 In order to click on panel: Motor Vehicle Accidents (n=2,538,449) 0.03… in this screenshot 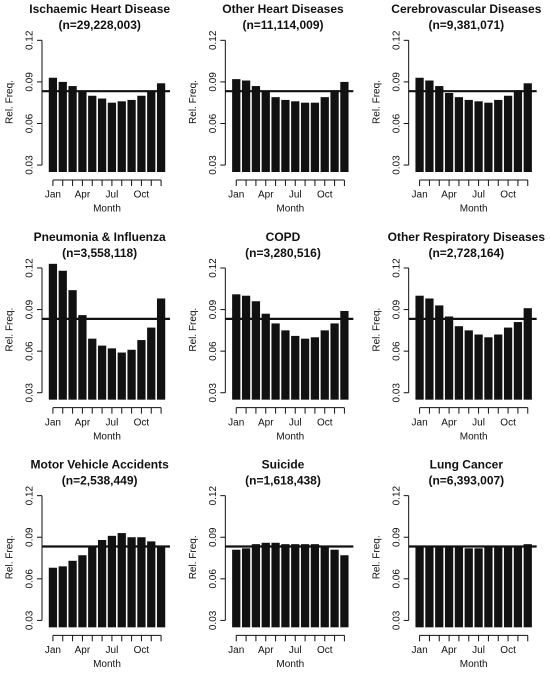, I will do `click(87, 564)`.